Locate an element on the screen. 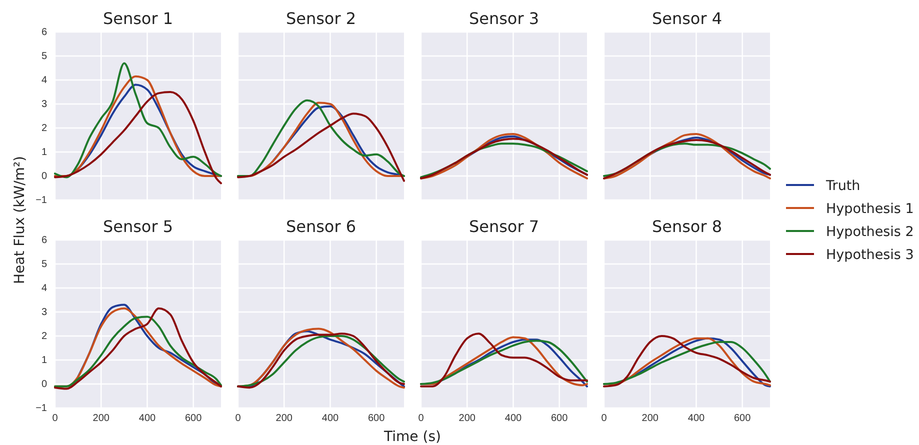 The width and height of the screenshot is (919, 445). chart-title: Sensor 2 is located at coordinates (321, 18).